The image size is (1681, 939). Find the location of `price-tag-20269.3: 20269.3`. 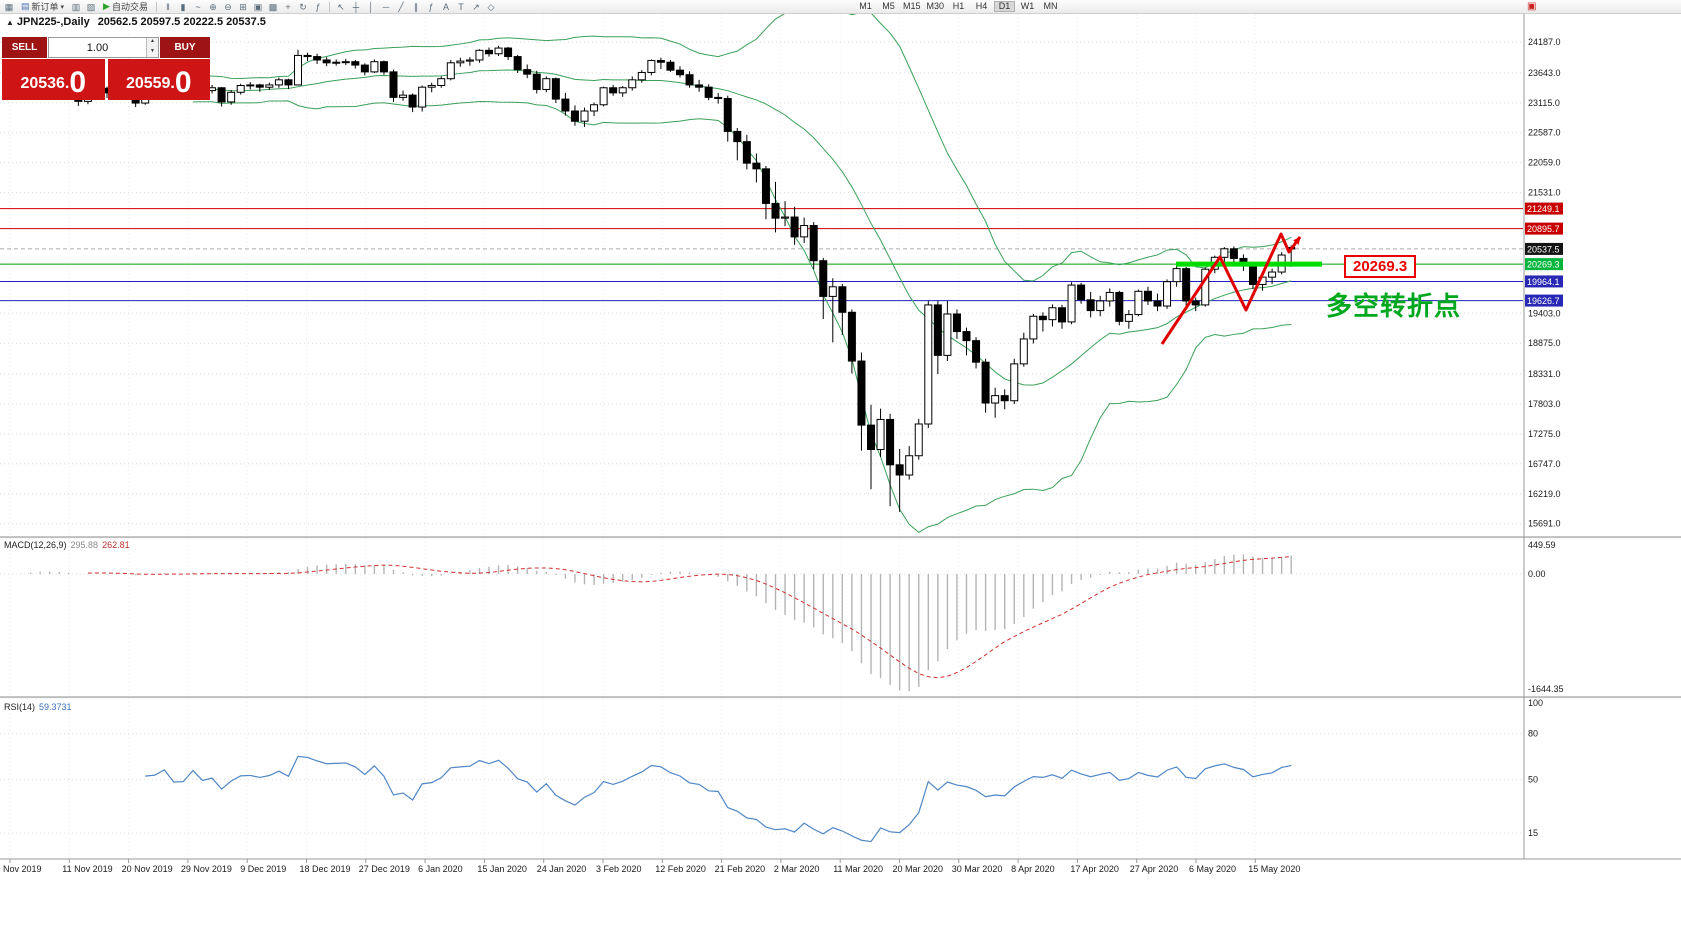

price-tag-20269.3: 20269.3 is located at coordinates (1544, 264).